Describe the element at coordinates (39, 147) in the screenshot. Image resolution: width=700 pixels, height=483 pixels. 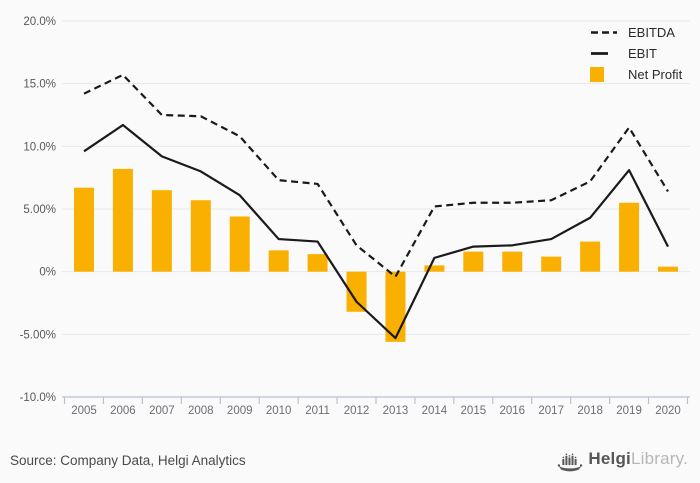
I see `y-axis-label: 10.0%` at that location.